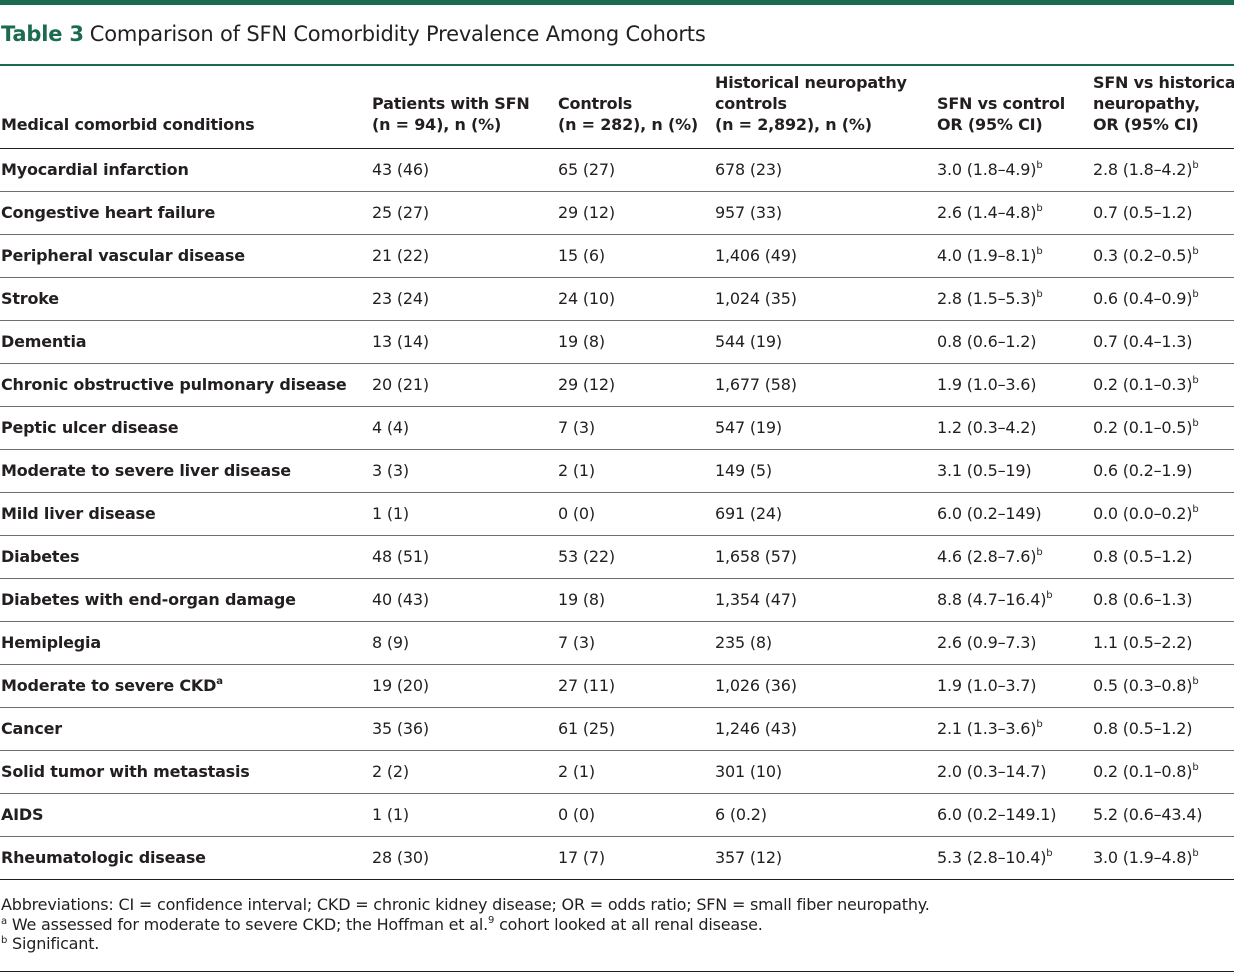  I want to click on cell-patients-sfn: 28 (30), so click(464, 857).